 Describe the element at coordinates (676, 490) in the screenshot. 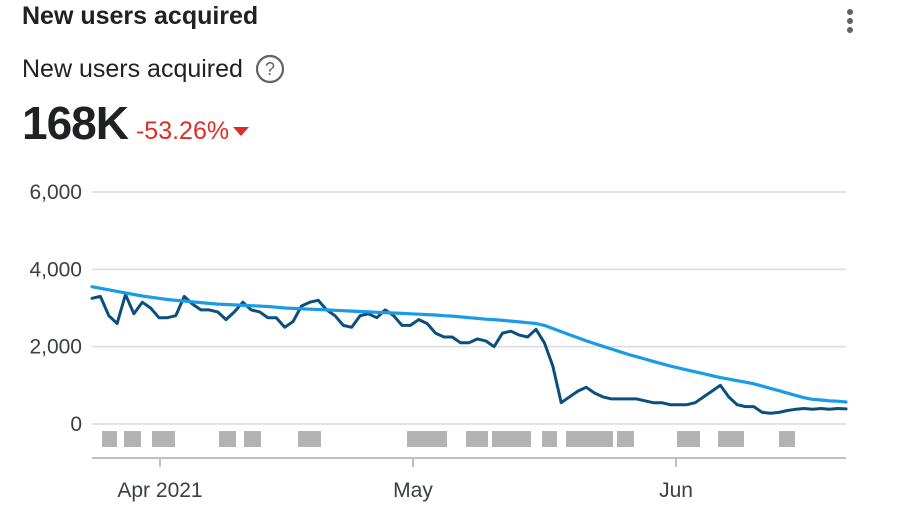

I see `x-tick-label: Jun` at that location.